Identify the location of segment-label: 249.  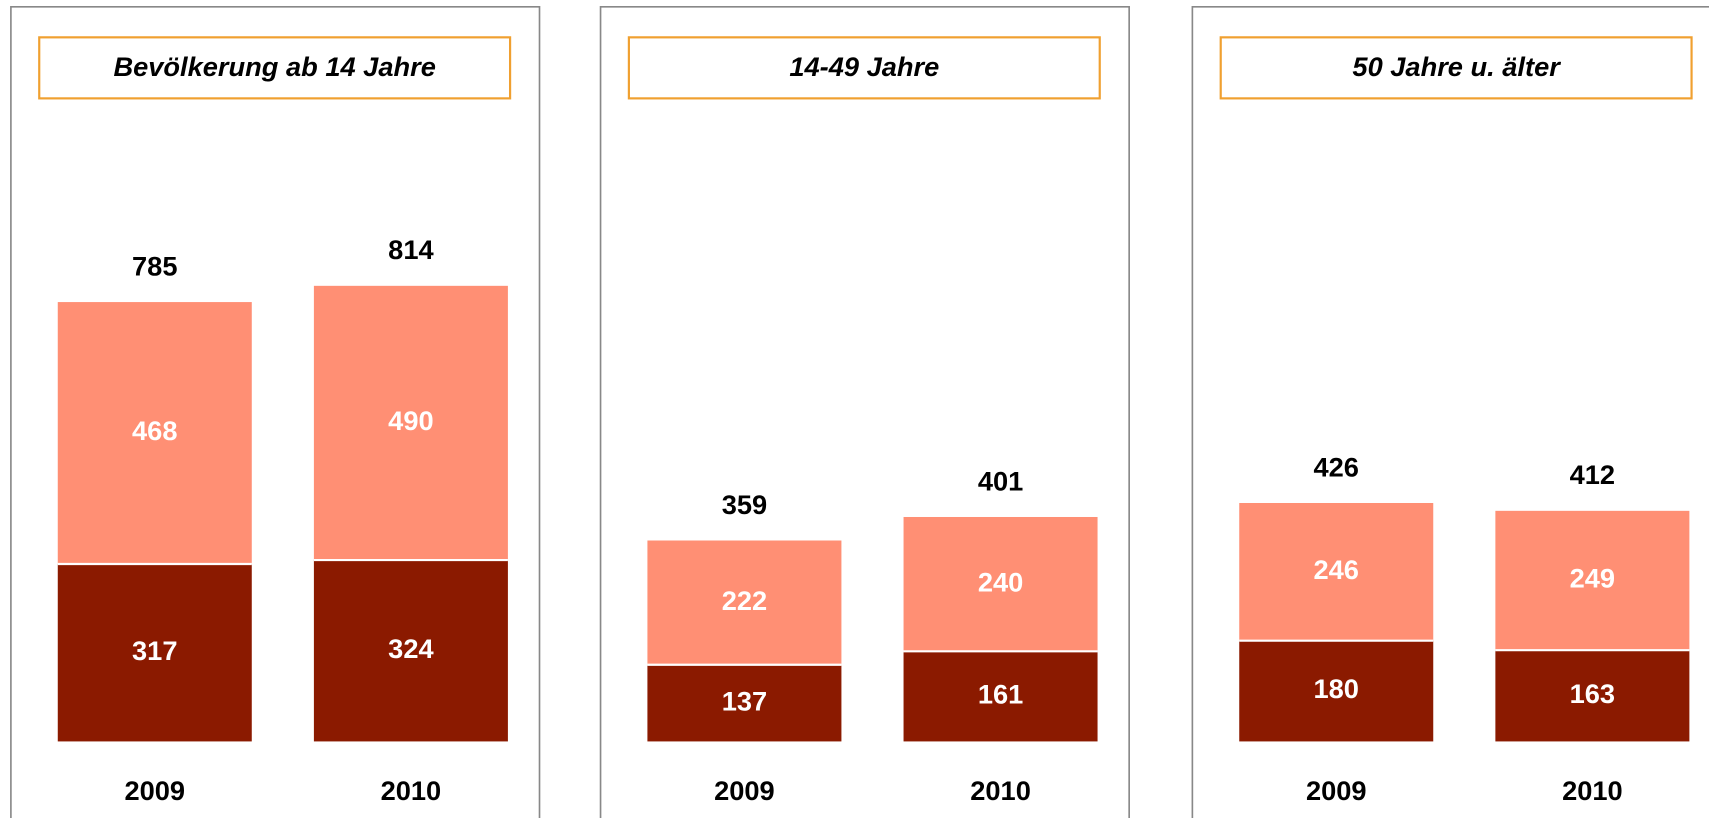
(1592, 578).